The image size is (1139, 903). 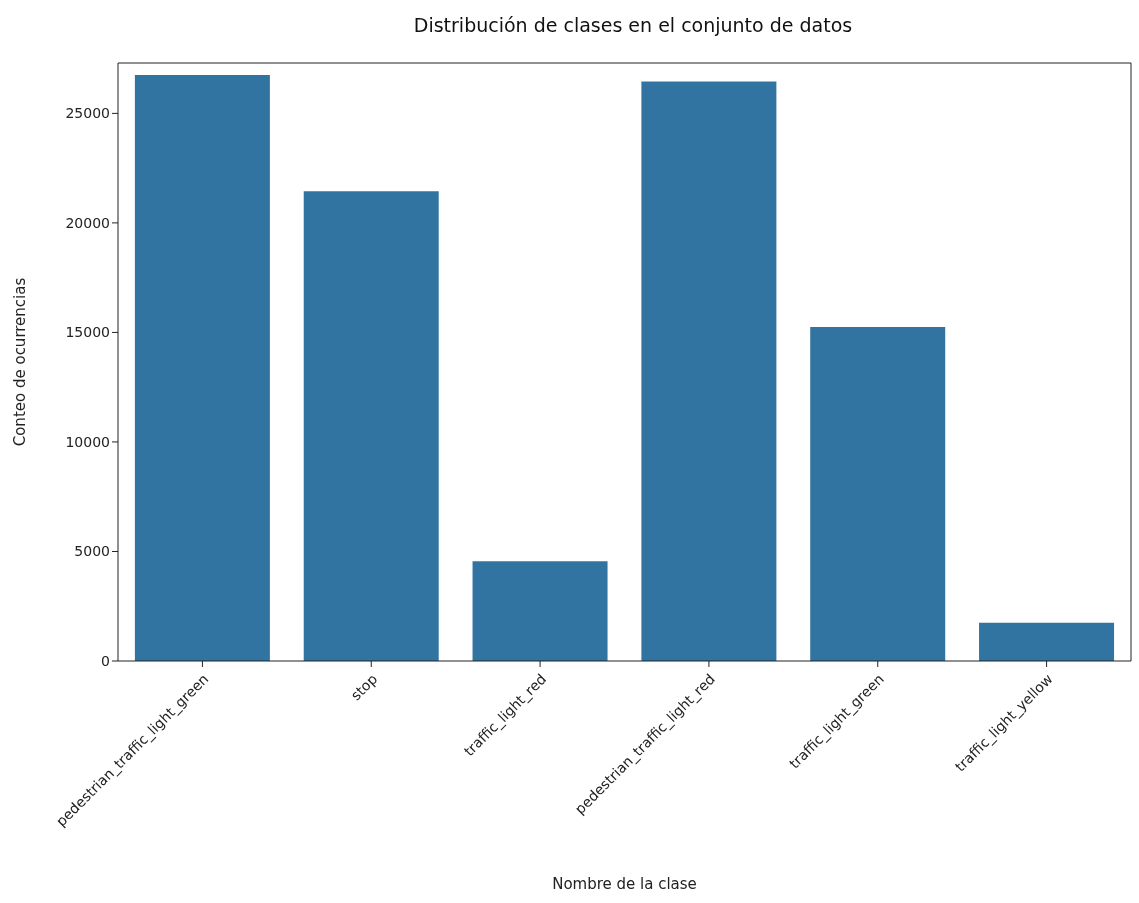 What do you see at coordinates (20, 362) in the screenshot?
I see `y-axis-title: Conteo de ocurrencias` at bounding box center [20, 362].